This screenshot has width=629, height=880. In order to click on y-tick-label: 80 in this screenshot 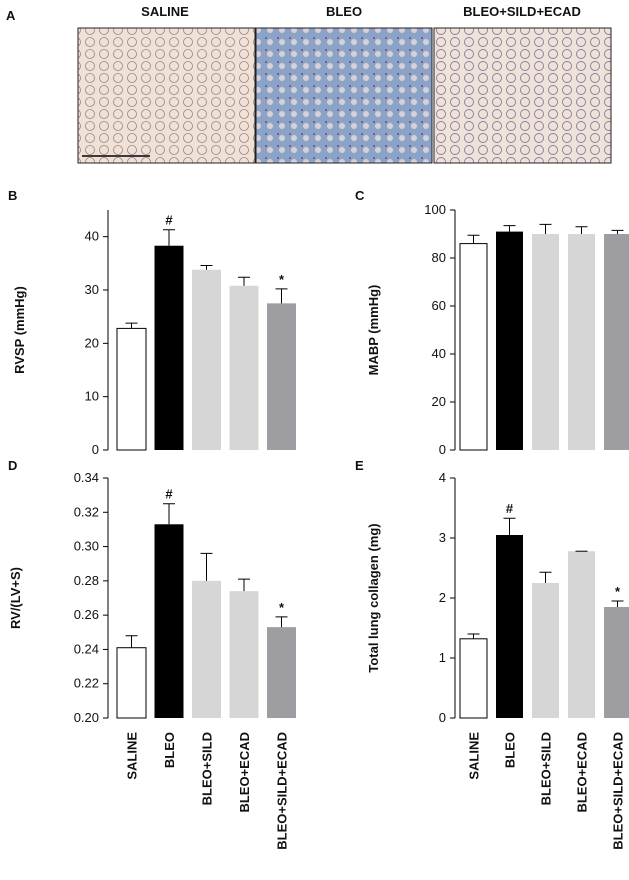, I will do `click(439, 257)`.